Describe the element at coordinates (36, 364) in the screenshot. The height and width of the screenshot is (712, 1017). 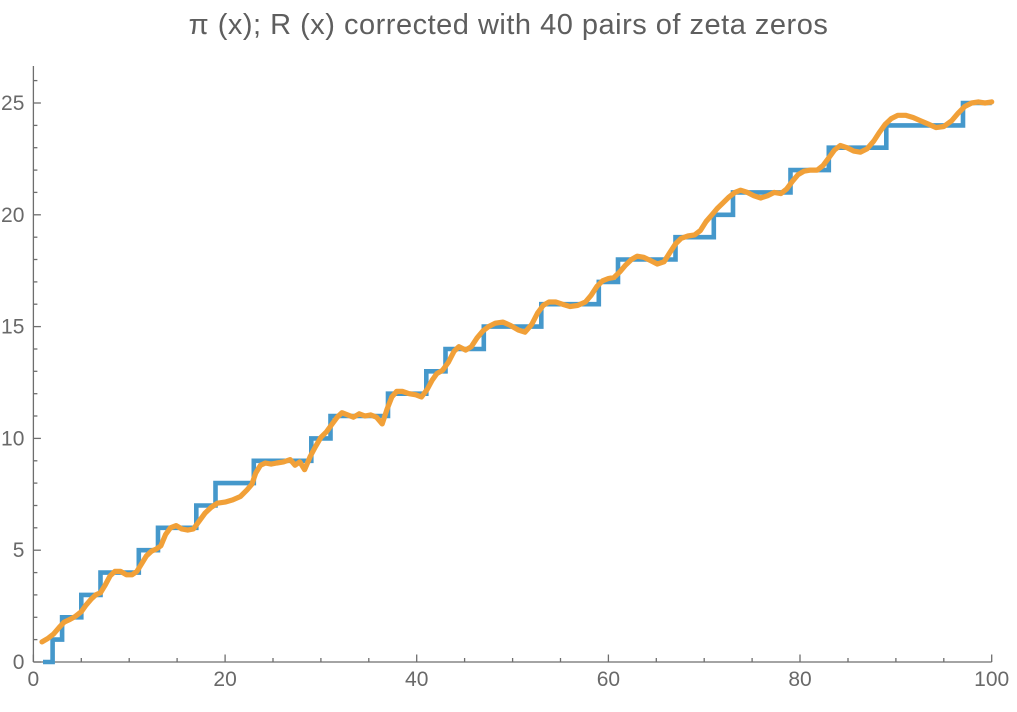
I see `y-axis` at that location.